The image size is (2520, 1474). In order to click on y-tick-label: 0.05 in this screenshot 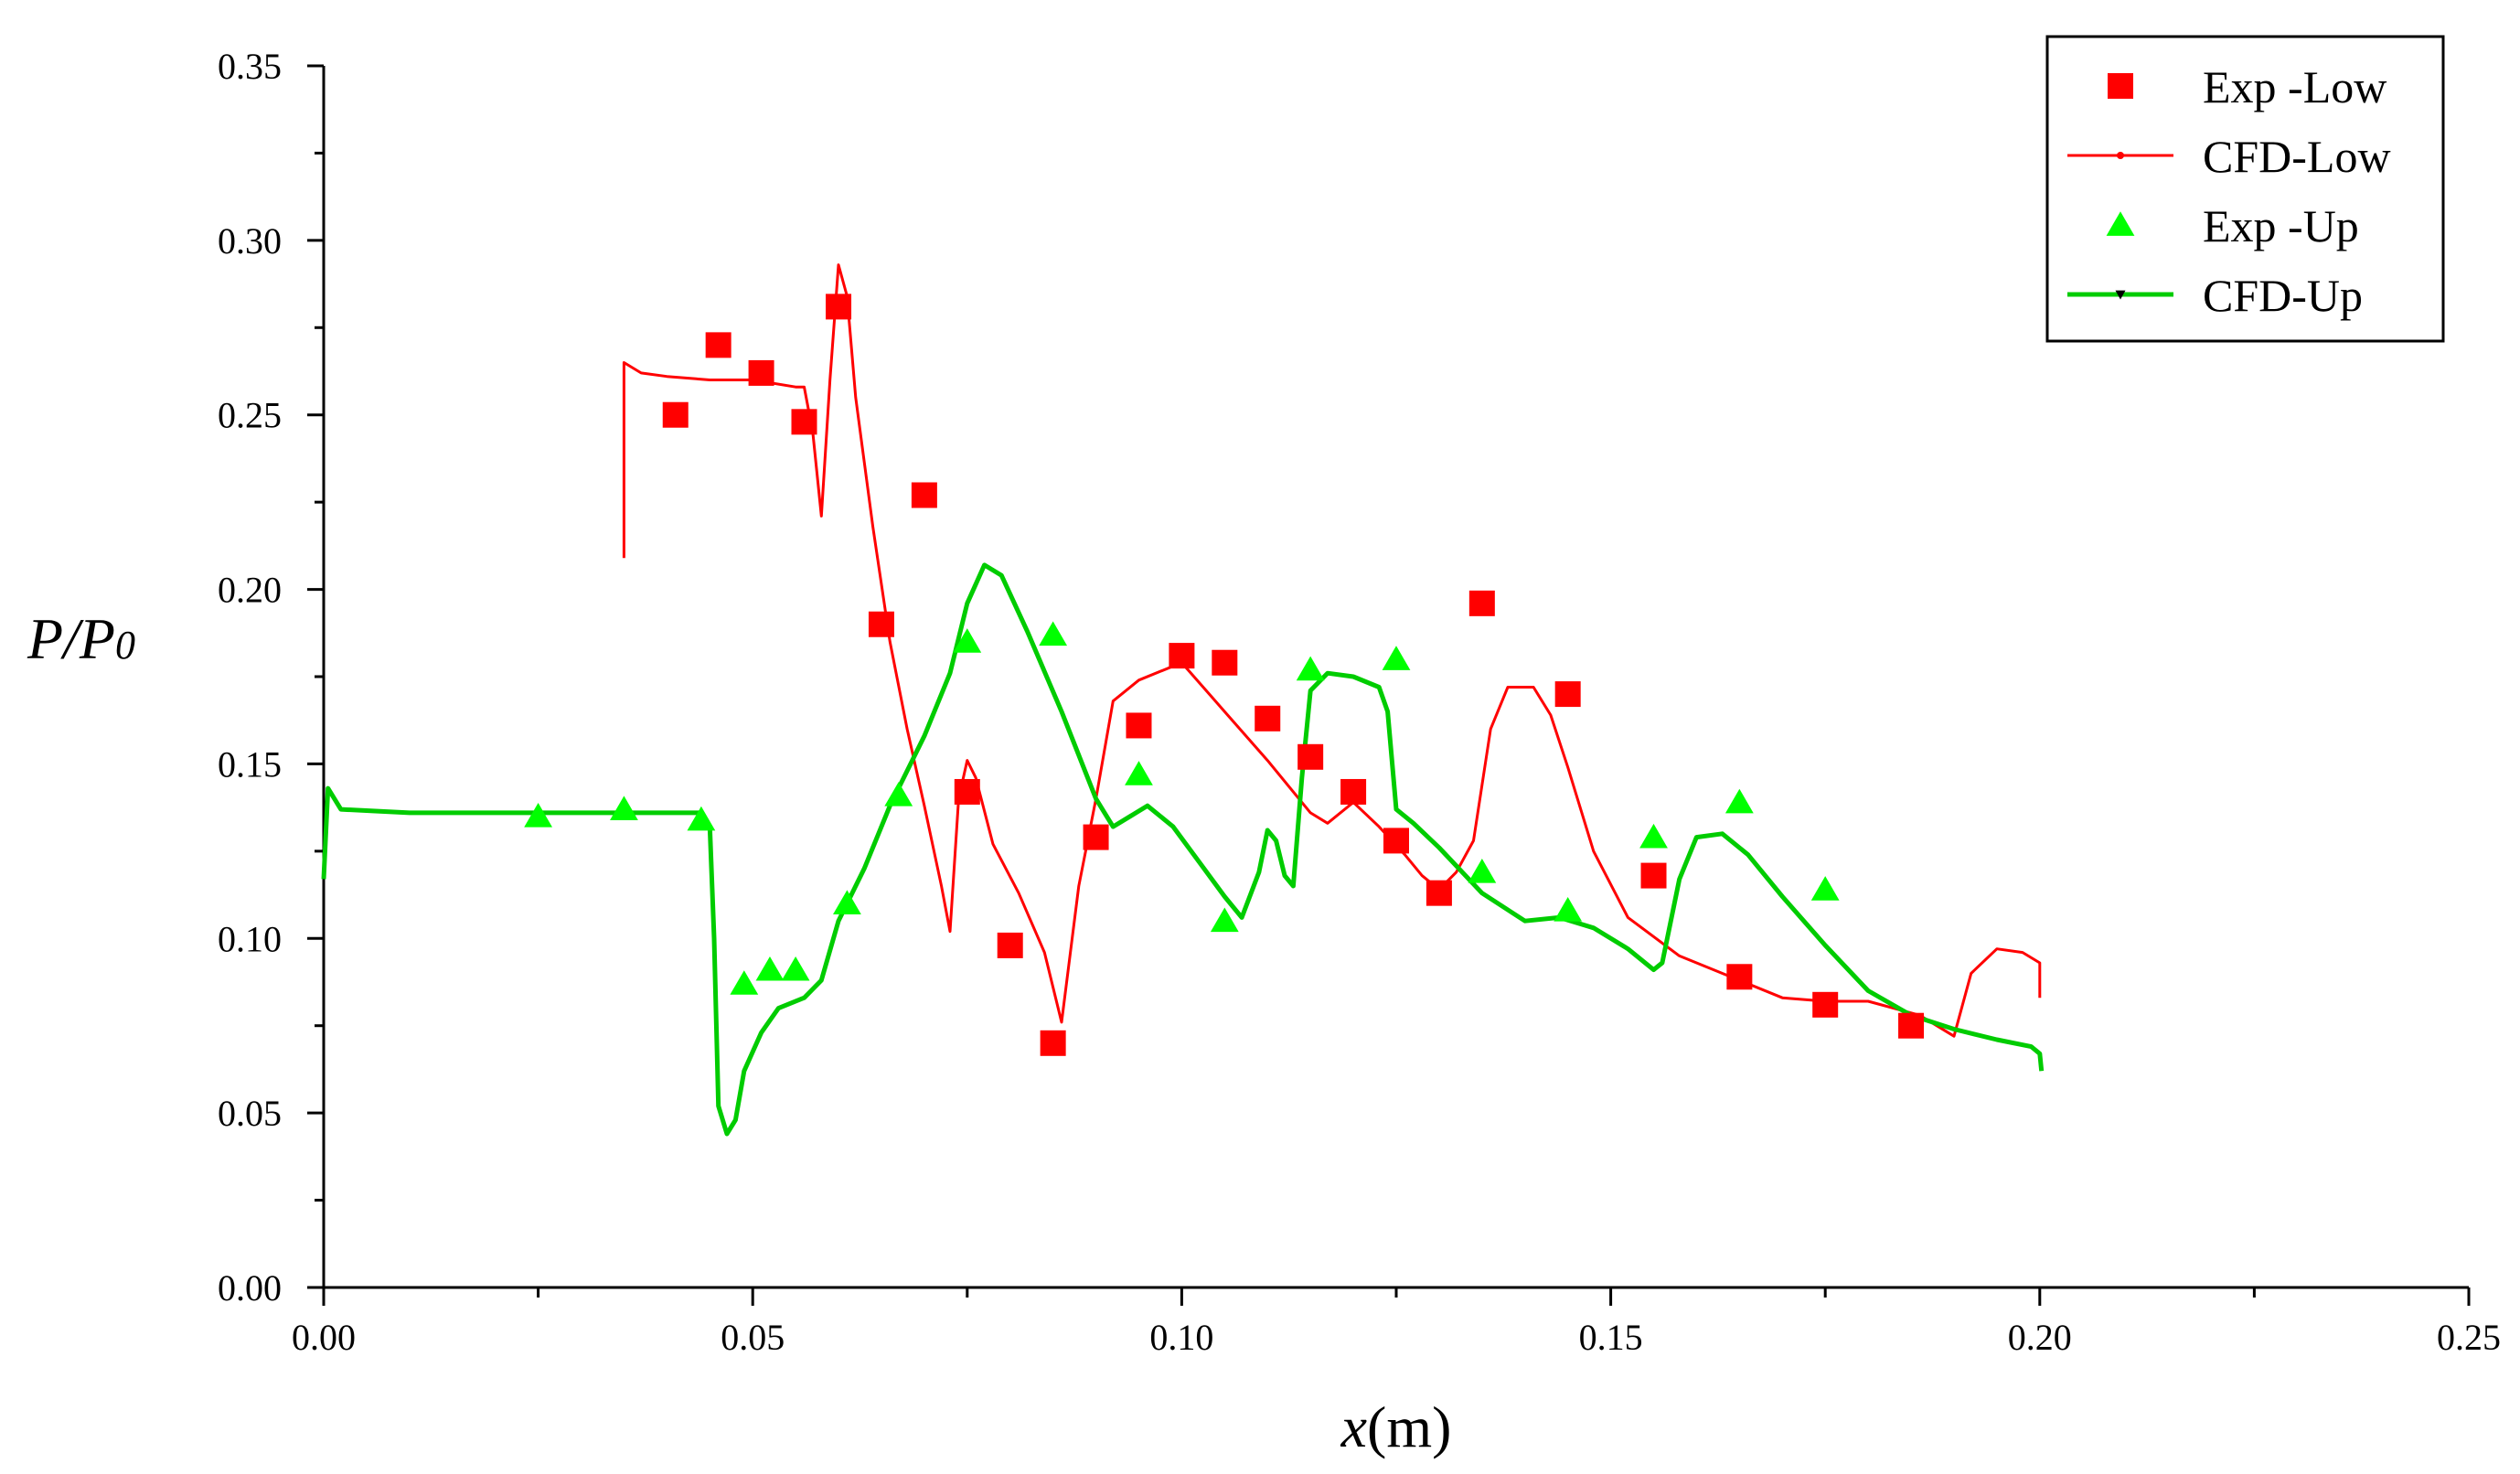, I will do `click(250, 1113)`.